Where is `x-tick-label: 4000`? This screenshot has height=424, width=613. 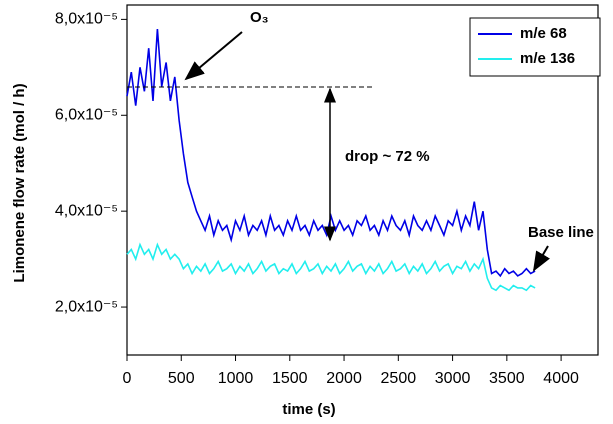
x-tick-label: 4000 is located at coordinates (561, 378).